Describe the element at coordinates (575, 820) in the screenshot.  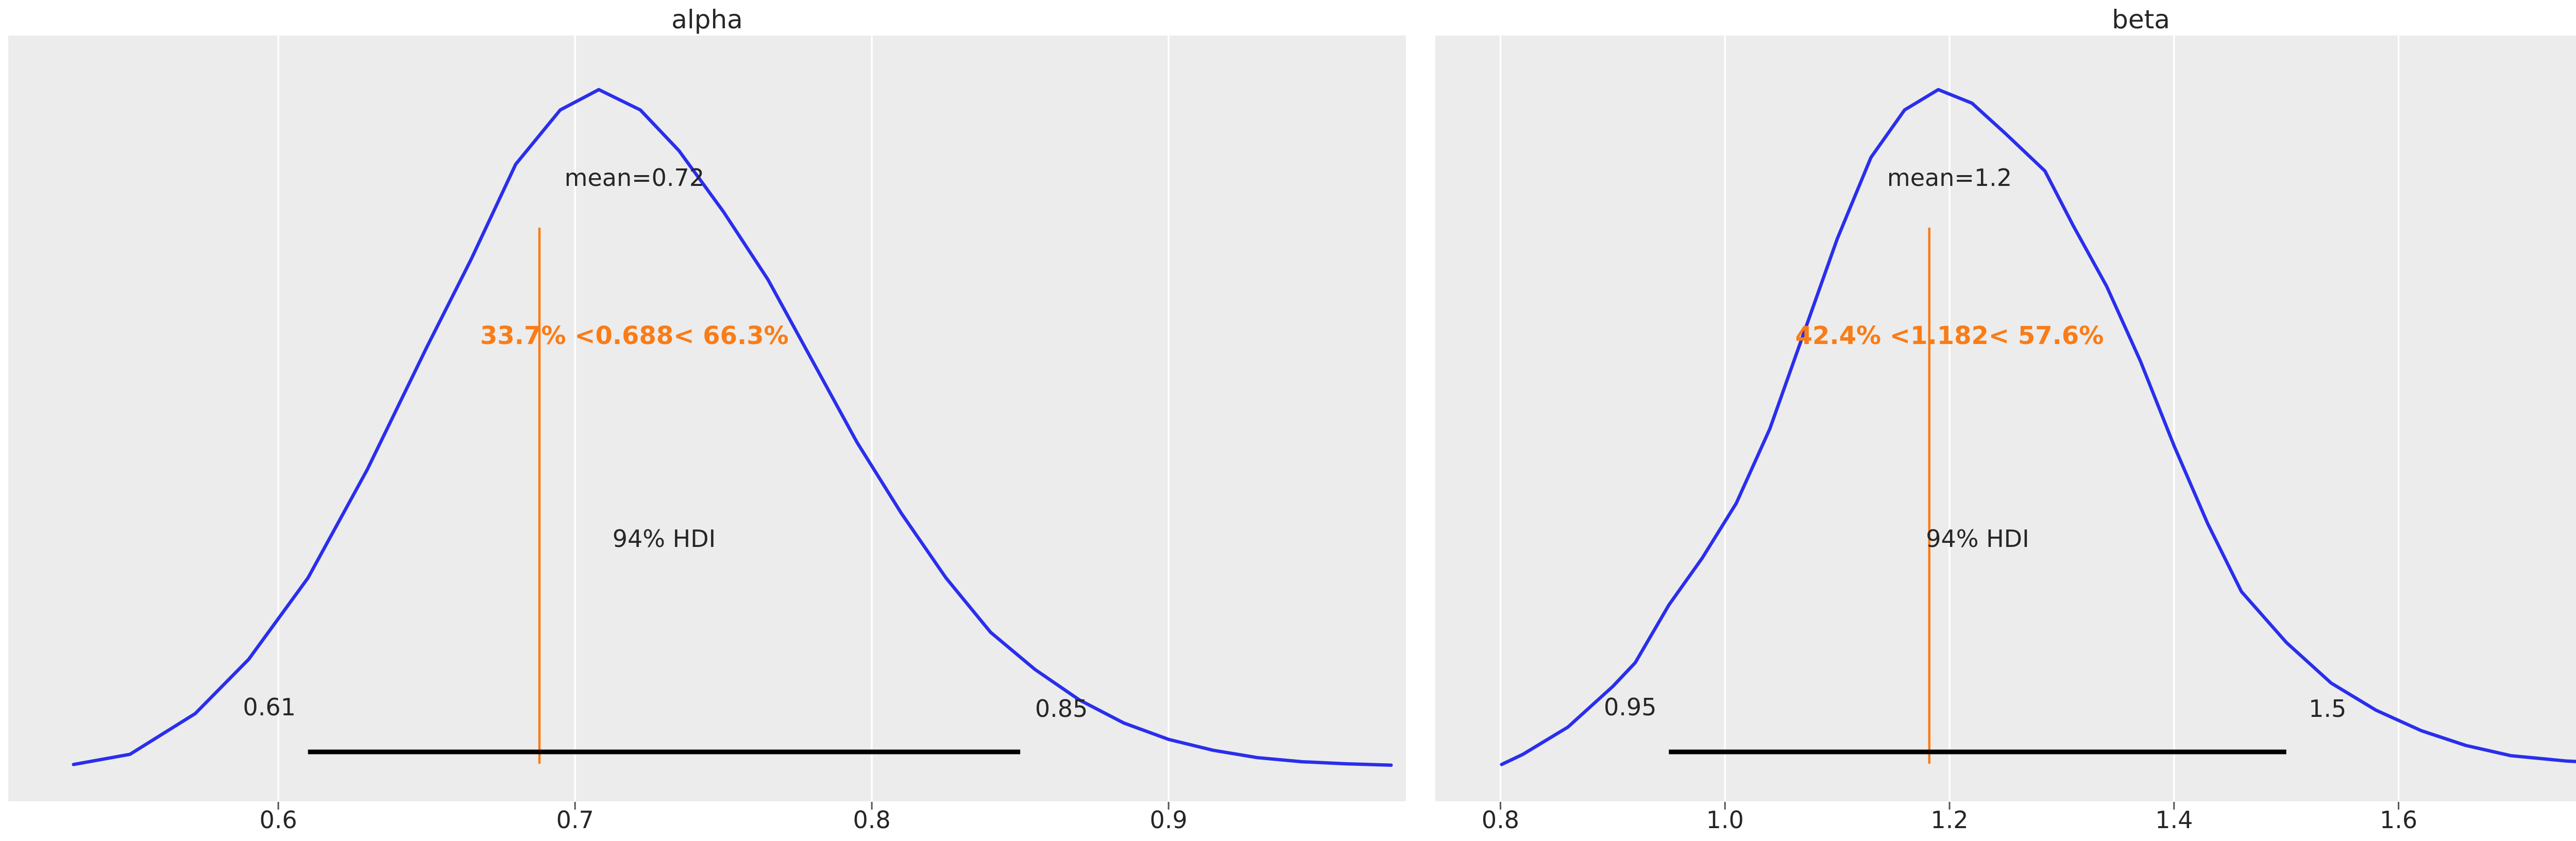
I see `x-tick-label-alpha: 0.7` at that location.